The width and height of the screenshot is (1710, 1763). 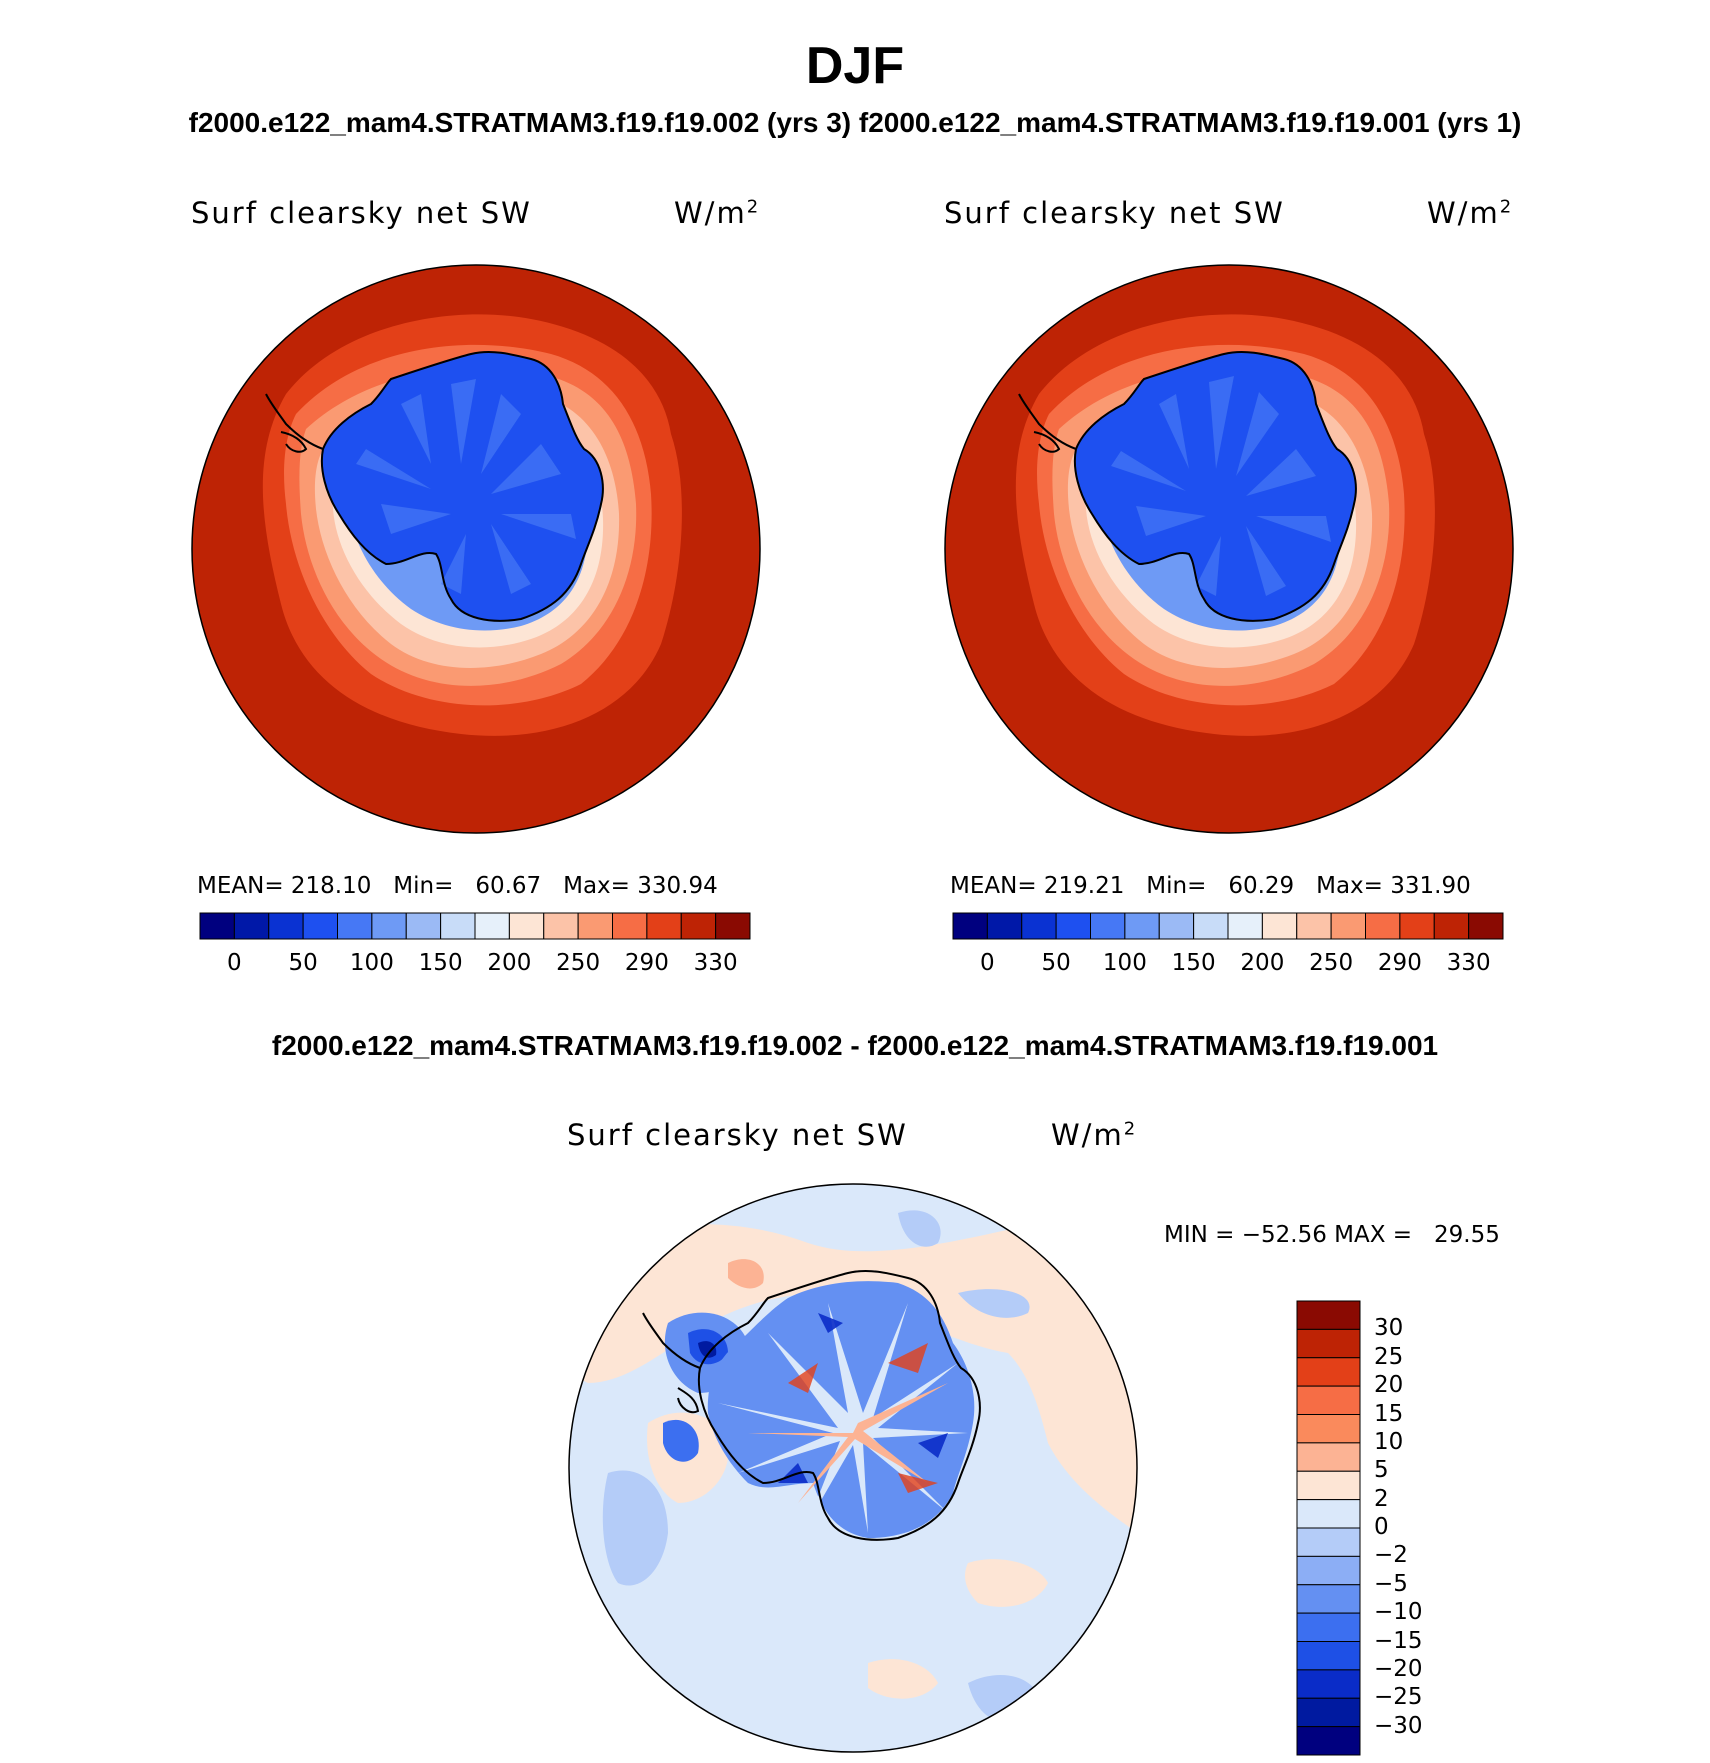 I want to click on colorbar-tick-label: 2, so click(x=1381, y=1498).